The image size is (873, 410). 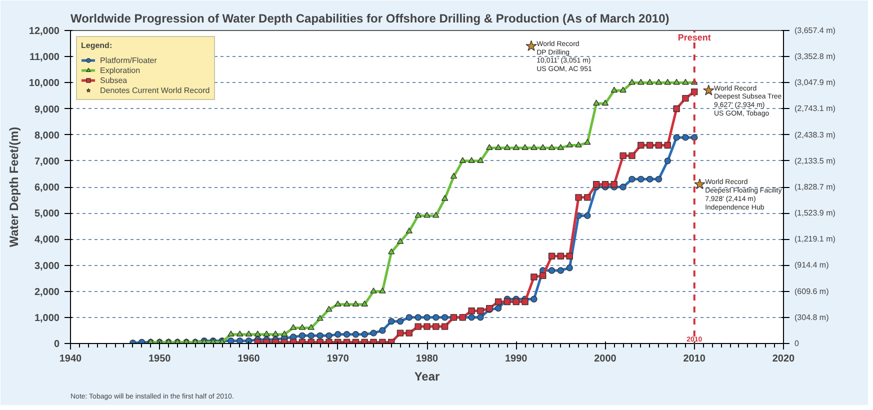 I want to click on y-axis-title: Water Depth Feet/(m), so click(x=13, y=187).